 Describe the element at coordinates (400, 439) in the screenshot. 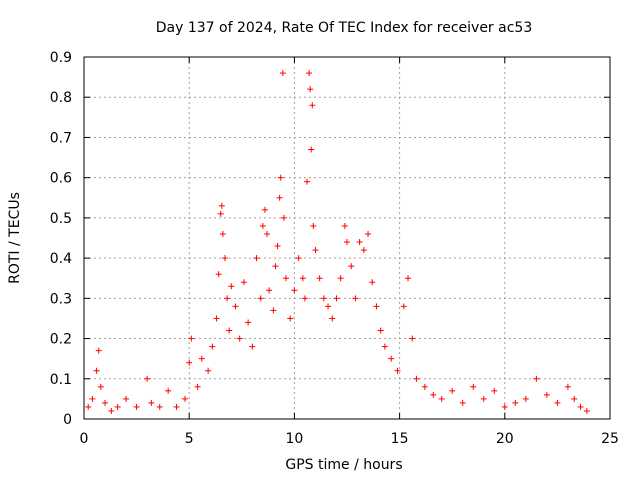

I see `x-tick-label: 15` at that location.